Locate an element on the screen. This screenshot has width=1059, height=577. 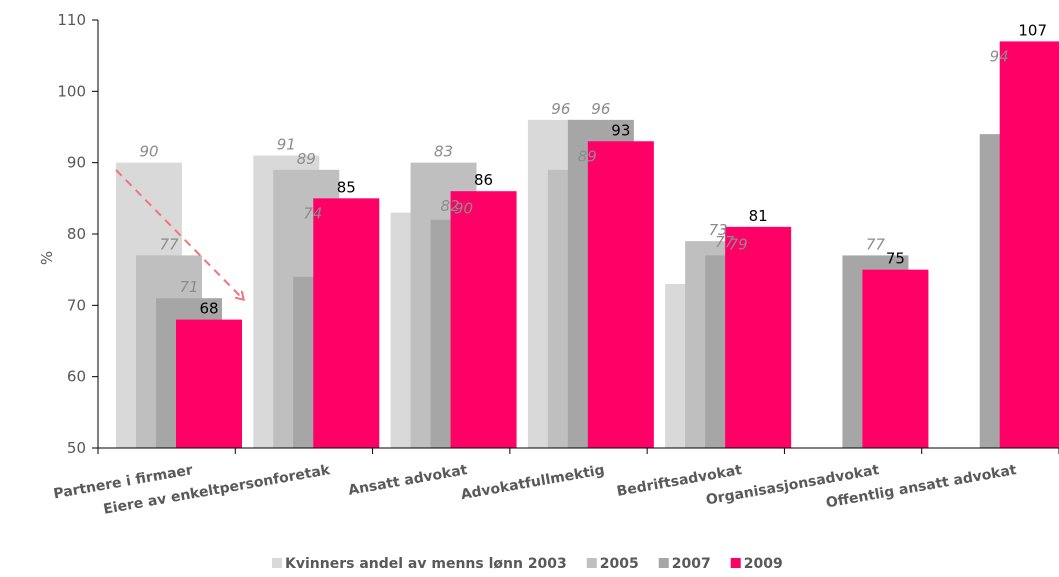
data-label: 81 is located at coordinates (758, 216).